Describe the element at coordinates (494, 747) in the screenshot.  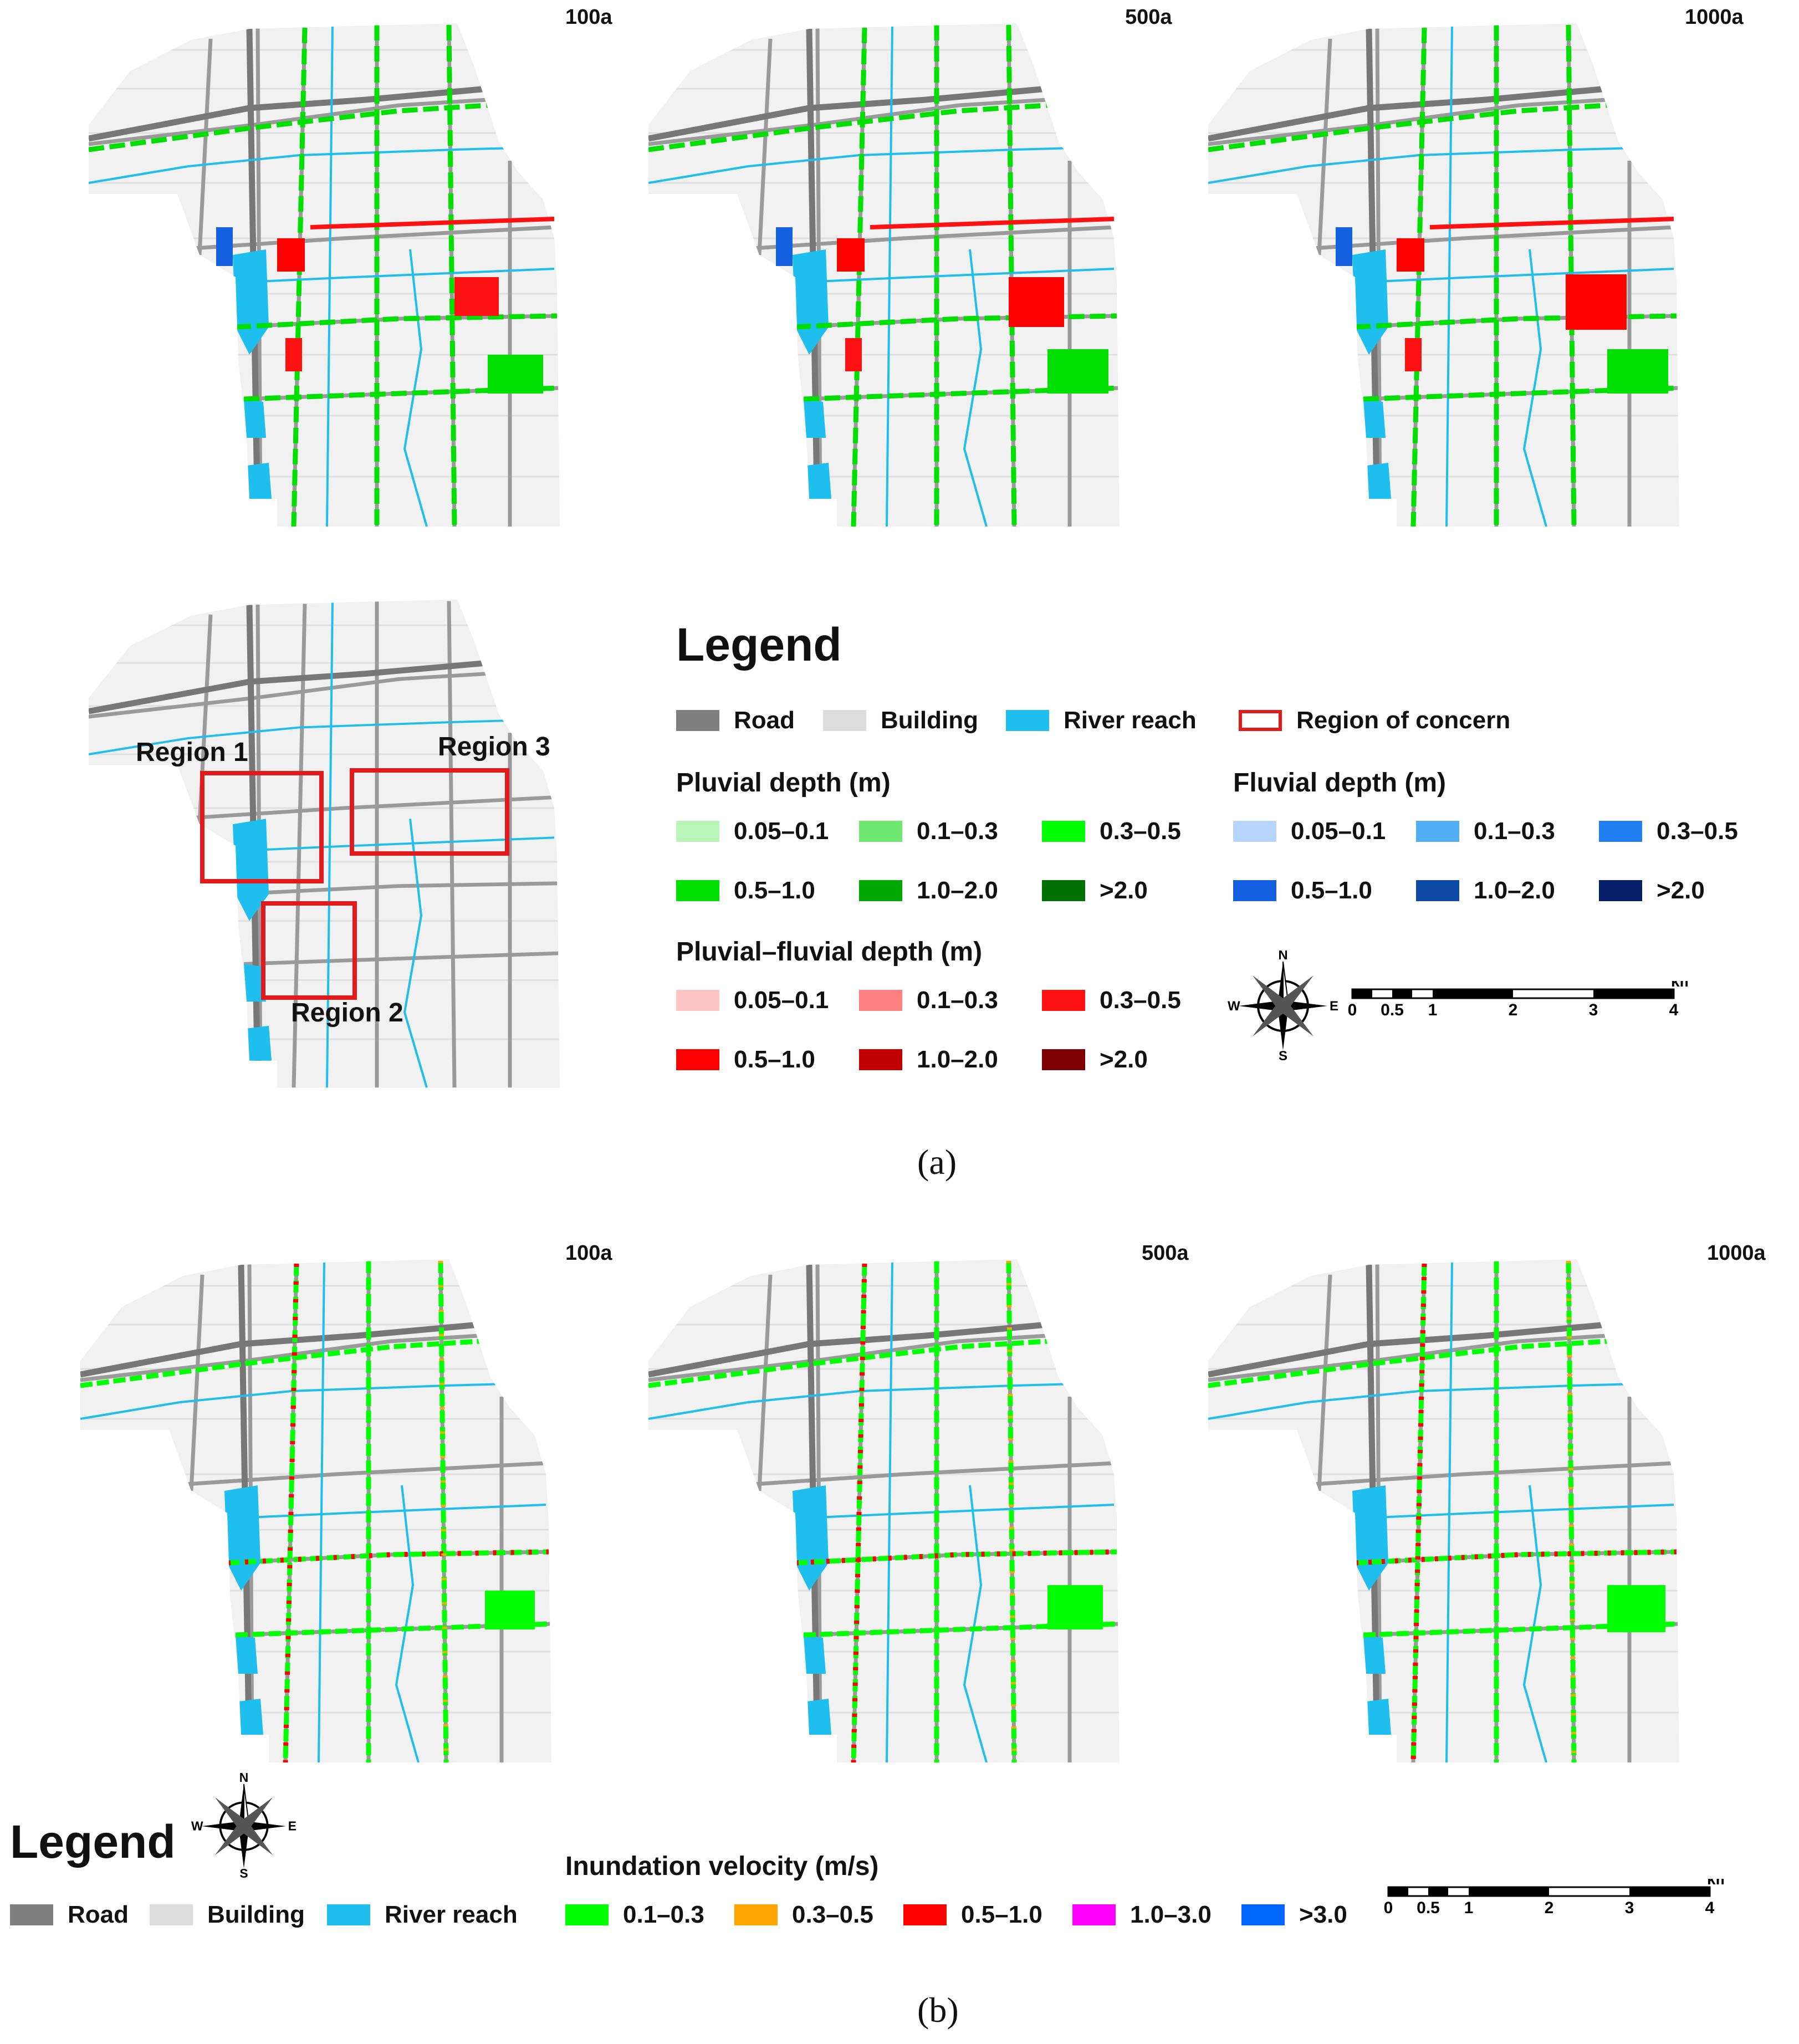
I see `region-3-label: Region 3` at that location.